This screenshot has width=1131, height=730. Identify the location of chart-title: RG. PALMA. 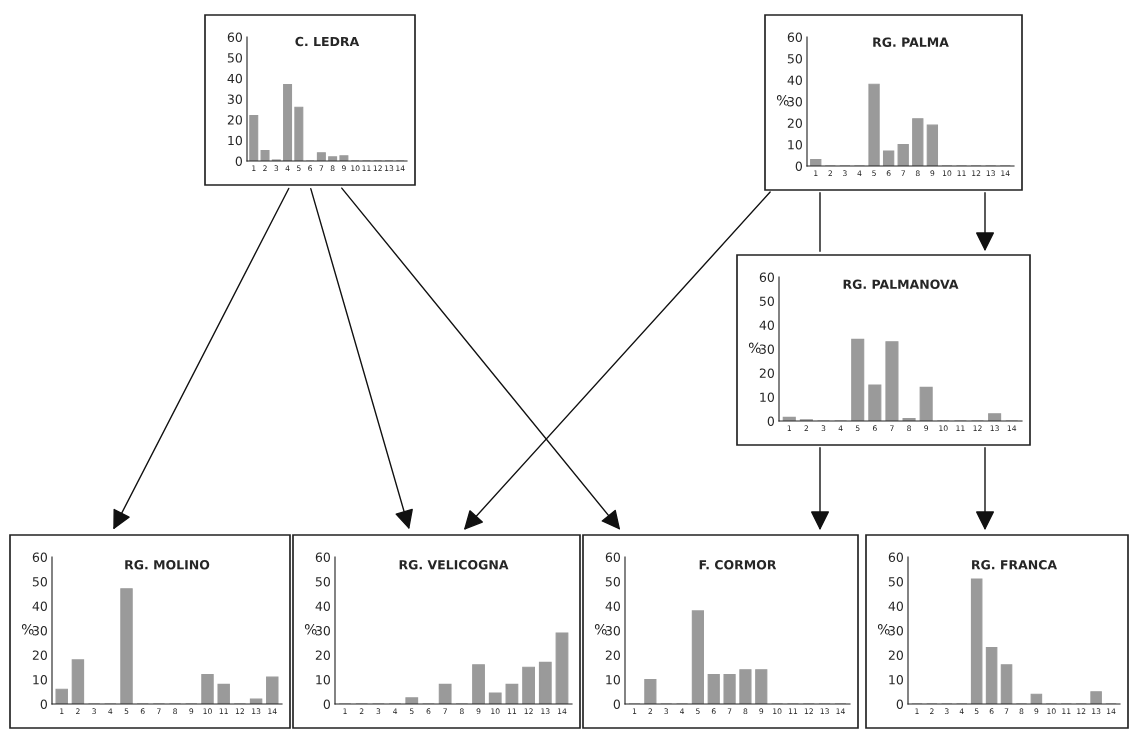
(911, 42).